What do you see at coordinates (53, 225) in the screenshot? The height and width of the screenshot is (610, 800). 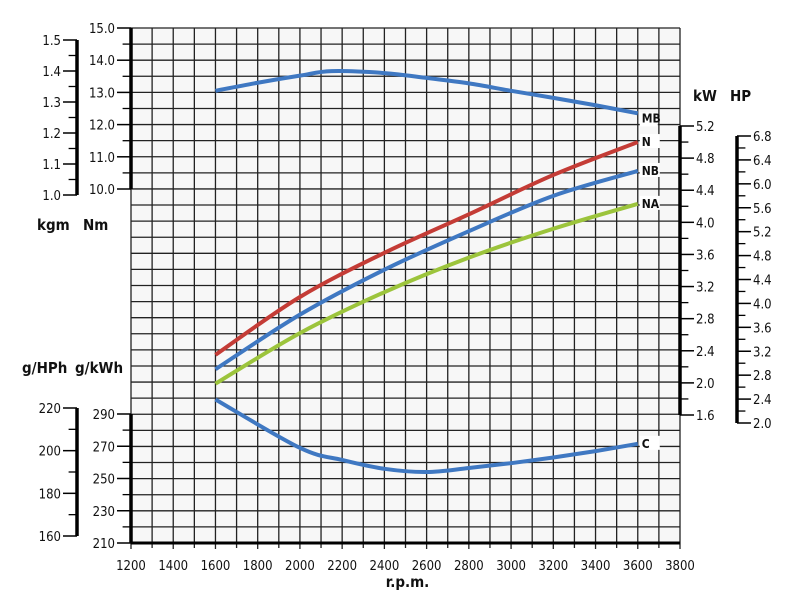 I see `unit-label-kgm: kgm` at bounding box center [53, 225].